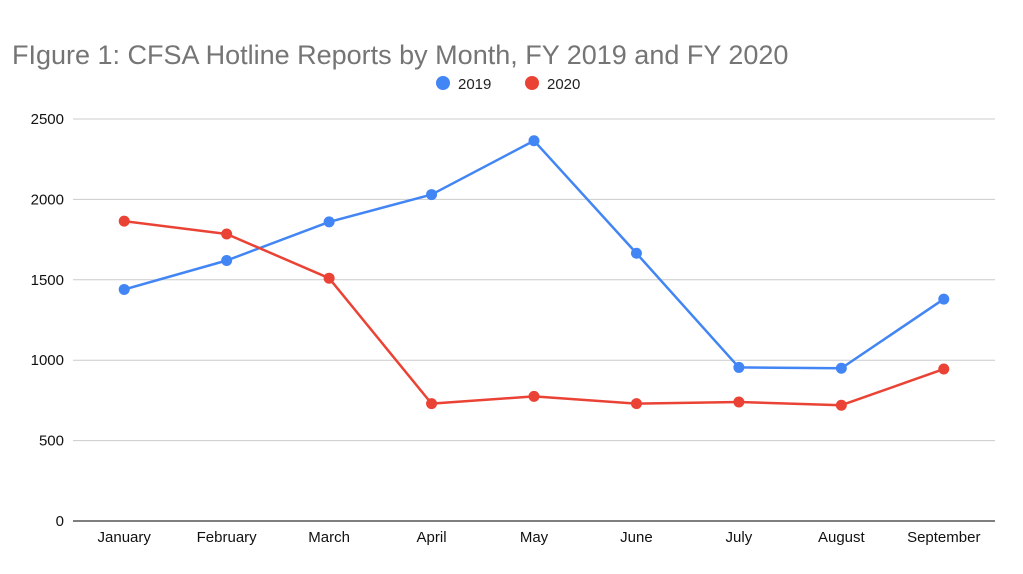 This screenshot has height=574, width=1023. What do you see at coordinates (47, 199) in the screenshot?
I see `y-tick-label: 2000` at bounding box center [47, 199].